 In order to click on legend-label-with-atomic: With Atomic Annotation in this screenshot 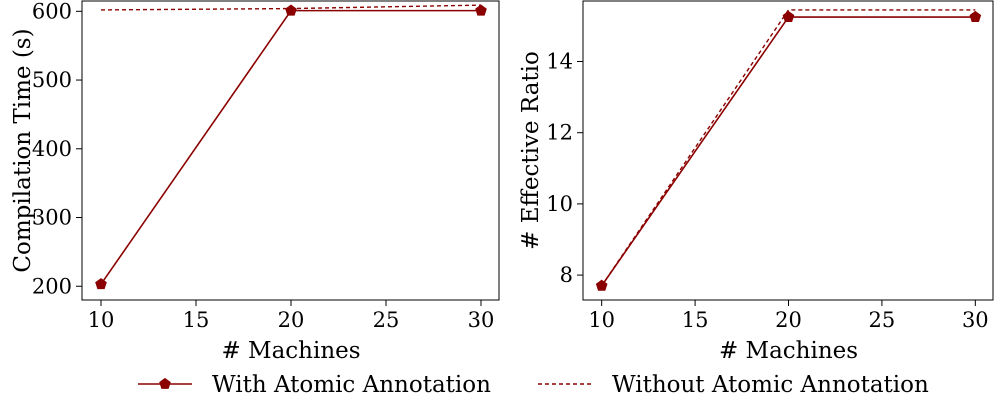, I will do `click(351, 385)`.